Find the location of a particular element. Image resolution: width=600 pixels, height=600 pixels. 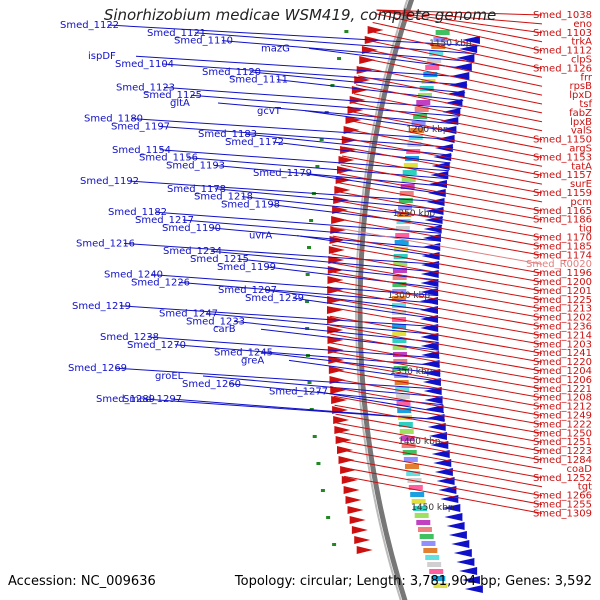

left-gene-label: Smed_1215 is located at coordinates (219, 259).